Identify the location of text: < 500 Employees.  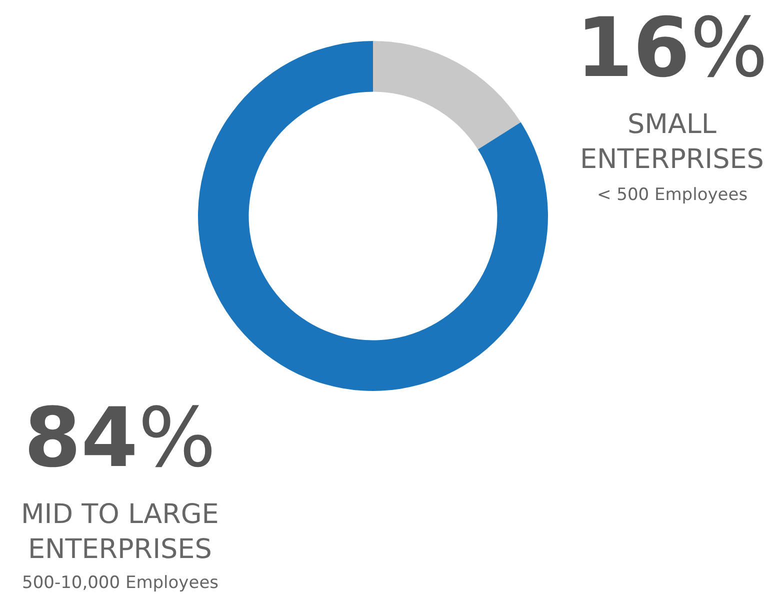
(672, 195).